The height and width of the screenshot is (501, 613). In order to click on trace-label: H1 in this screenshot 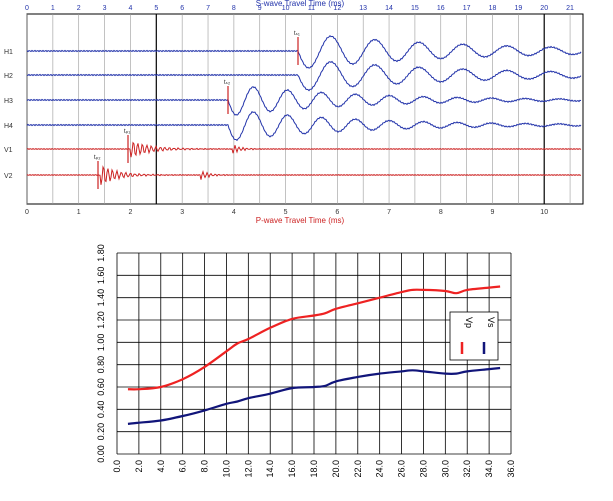, I will do `click(8, 52)`.